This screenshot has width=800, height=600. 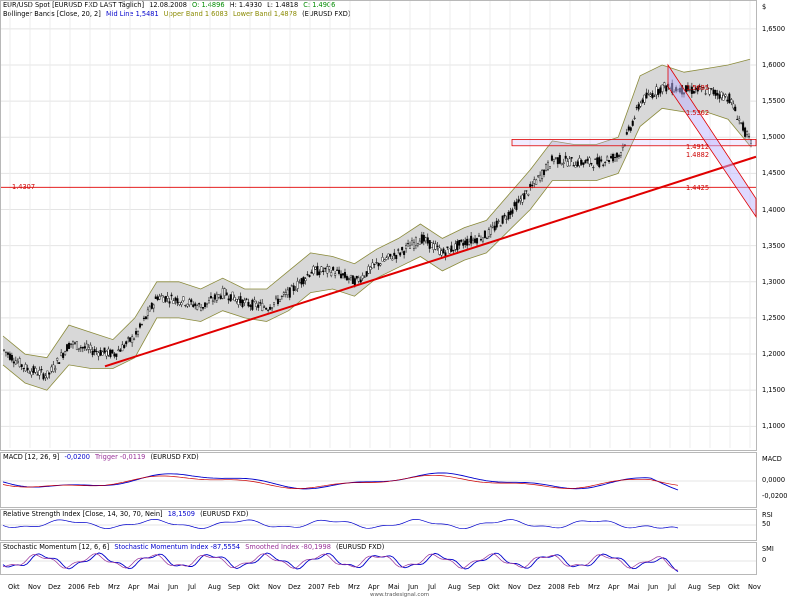 I want to click on y-tick-label: 1,1000, so click(x=774, y=426).